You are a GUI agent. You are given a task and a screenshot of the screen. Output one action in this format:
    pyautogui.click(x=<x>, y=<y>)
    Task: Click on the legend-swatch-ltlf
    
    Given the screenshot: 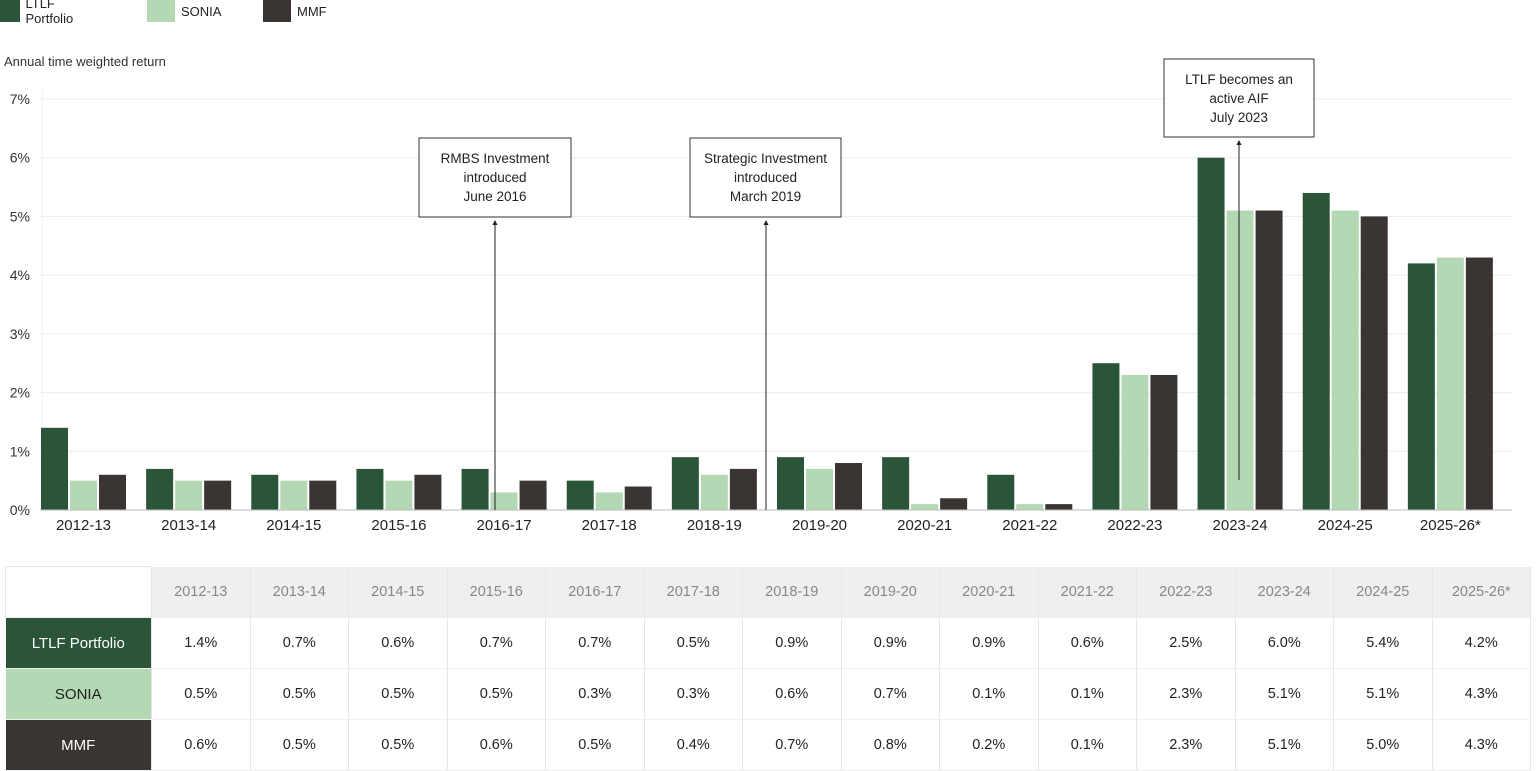 What is the action you would take?
    pyautogui.click(x=10, y=11)
    